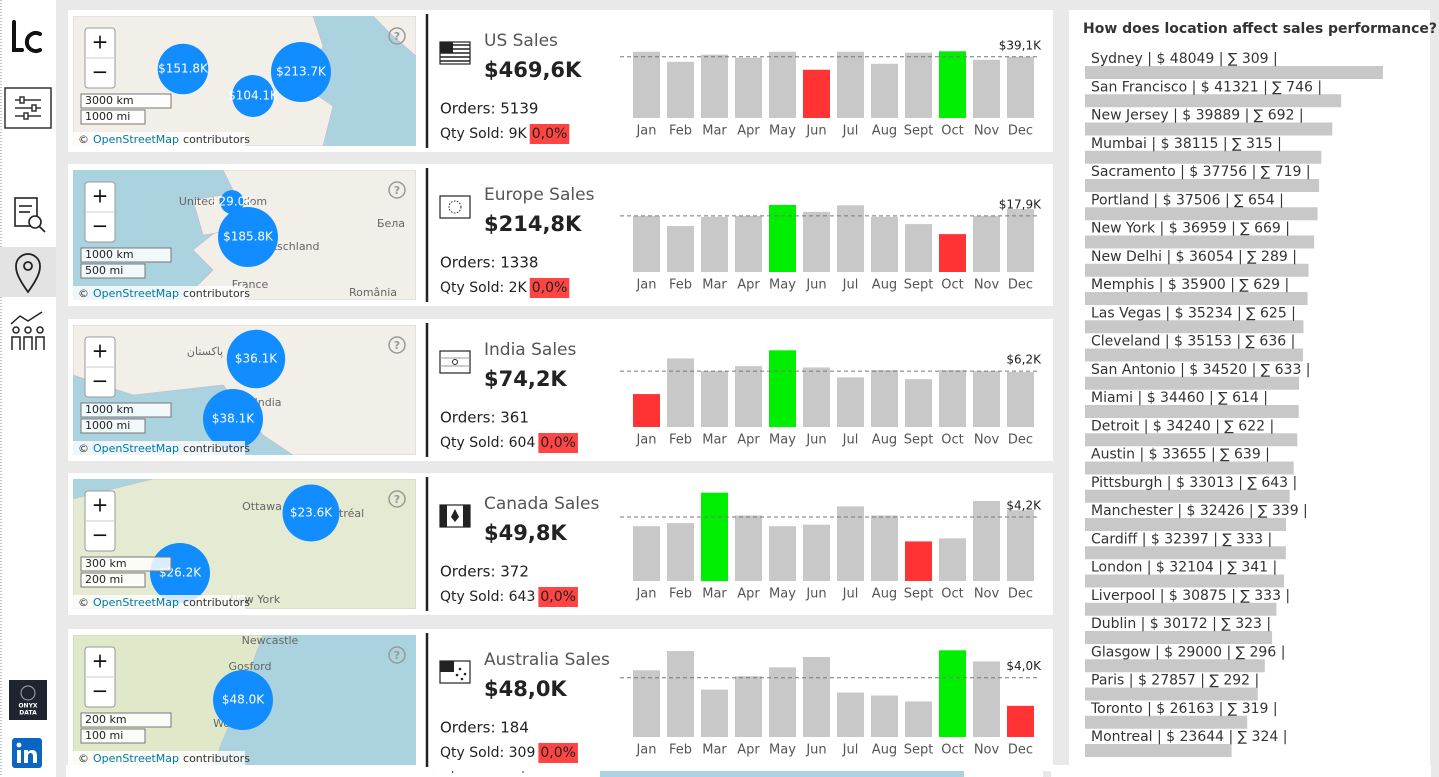  Describe the element at coordinates (30, 215) in the screenshot. I see `report-icon` at that location.